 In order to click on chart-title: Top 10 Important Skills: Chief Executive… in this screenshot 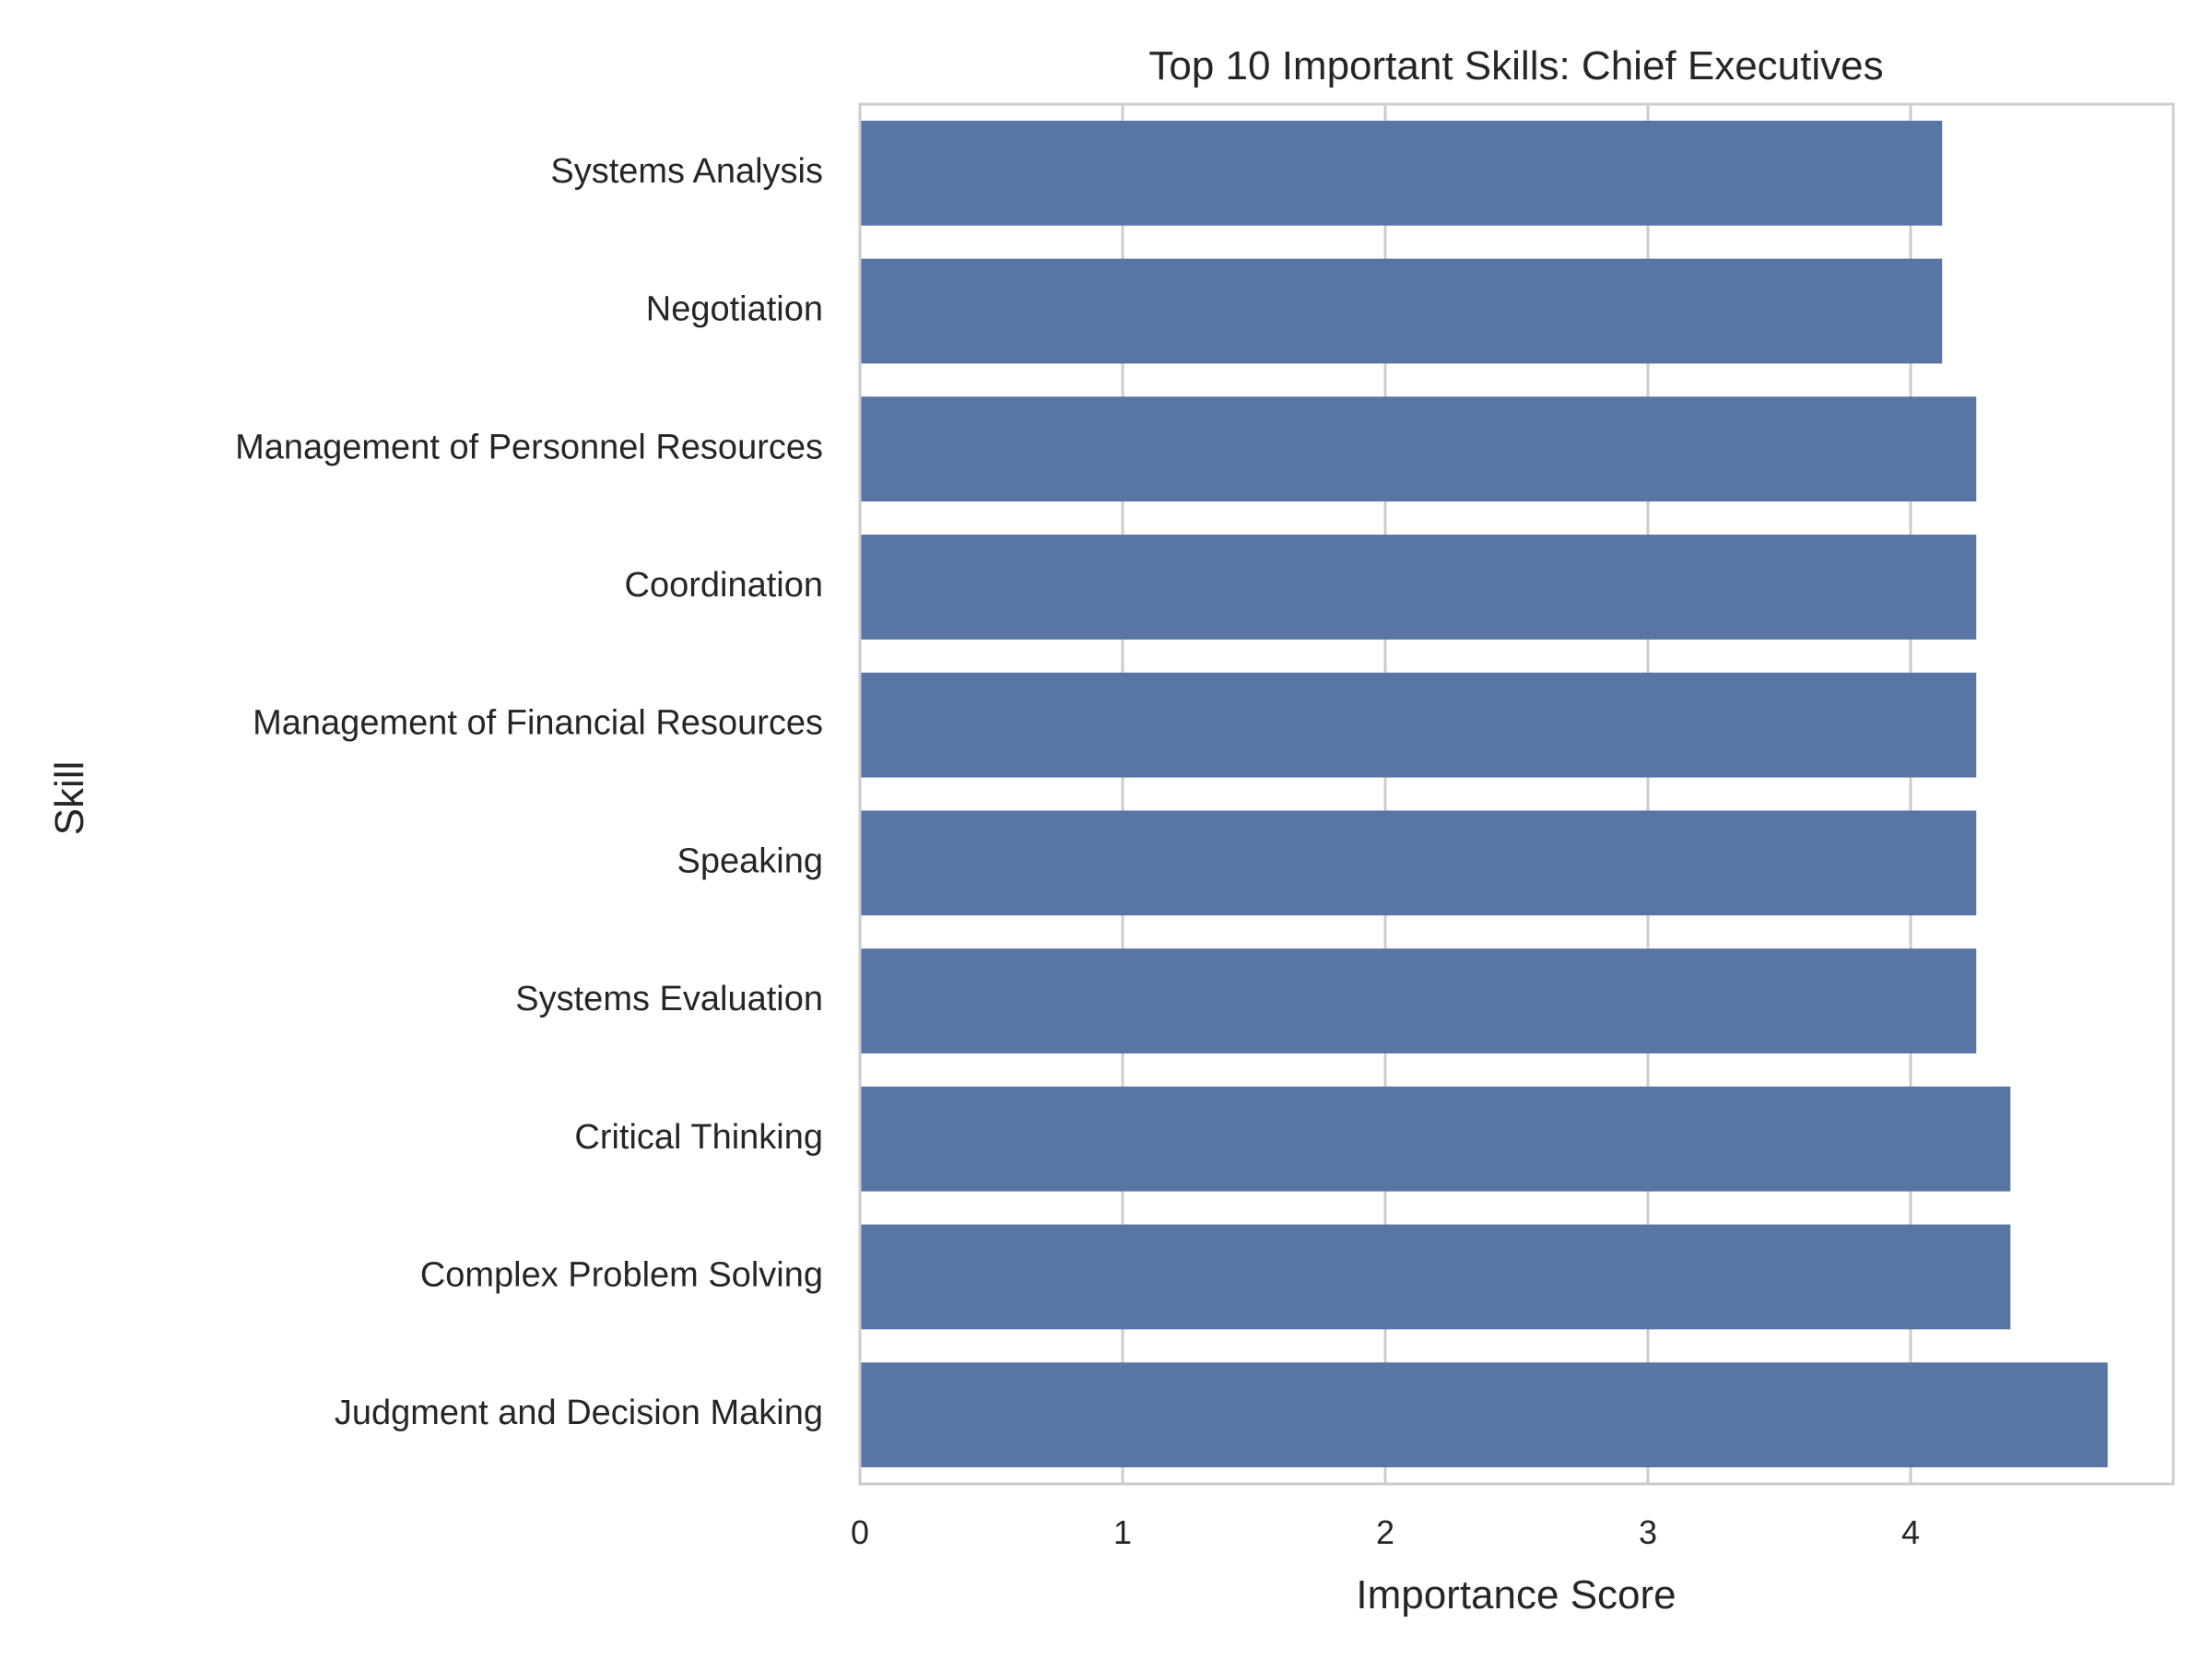, I will do `click(1515, 65)`.